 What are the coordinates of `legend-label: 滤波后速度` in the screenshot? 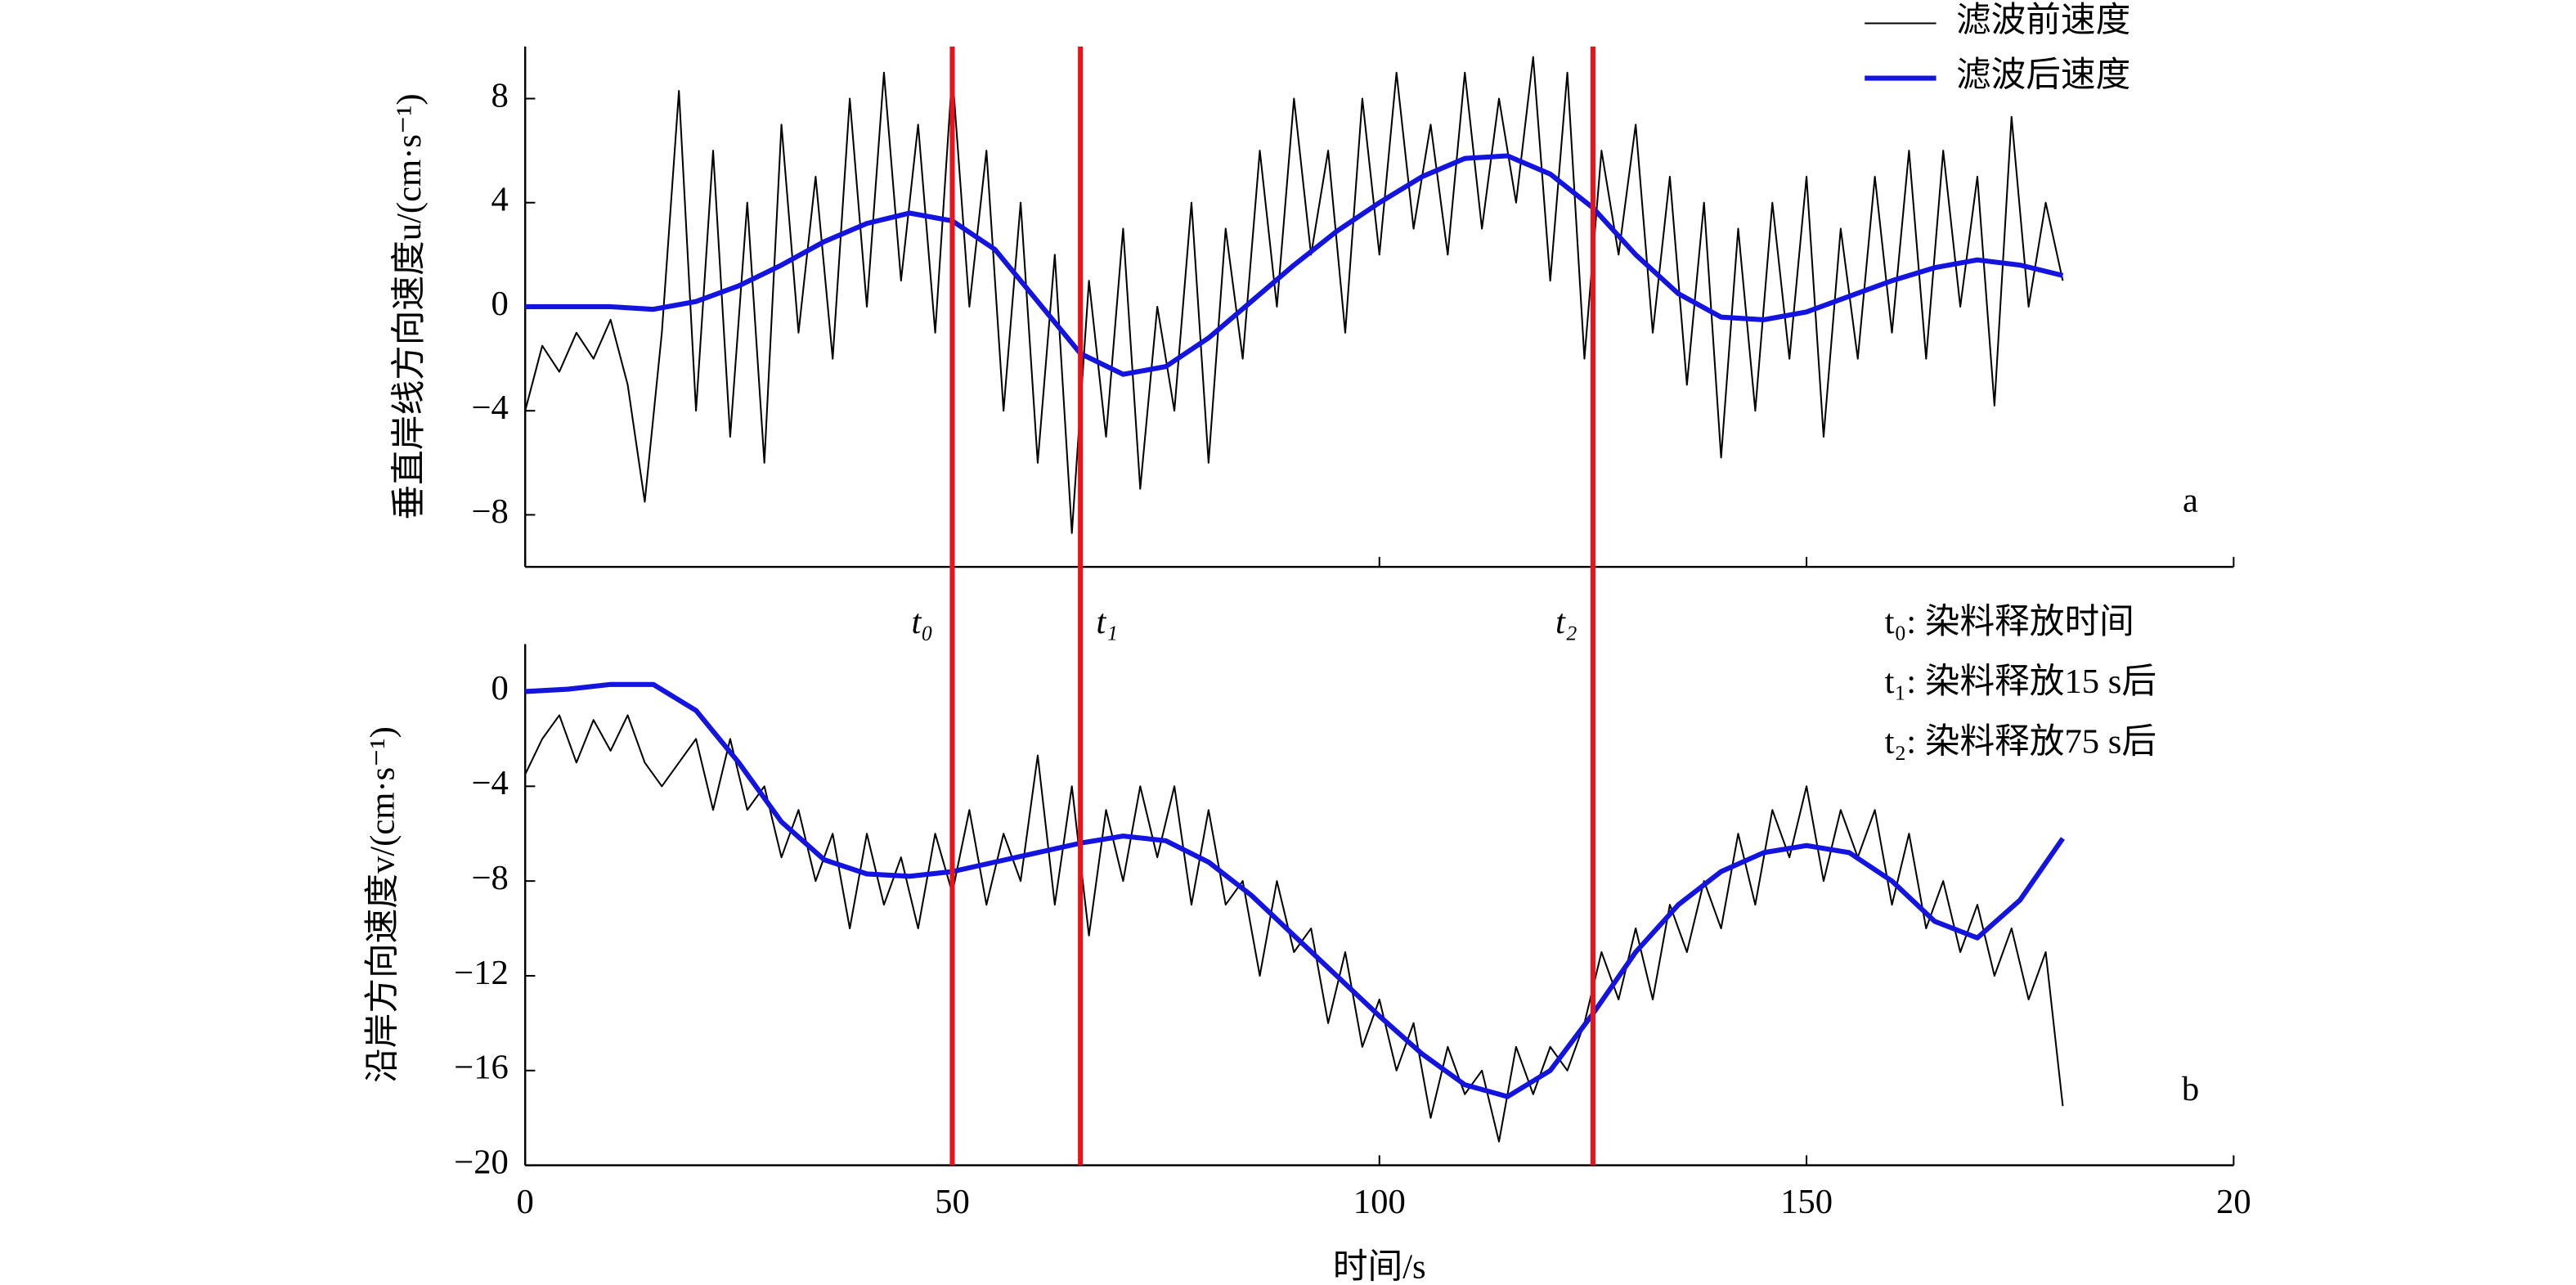 It's located at (2043, 75).